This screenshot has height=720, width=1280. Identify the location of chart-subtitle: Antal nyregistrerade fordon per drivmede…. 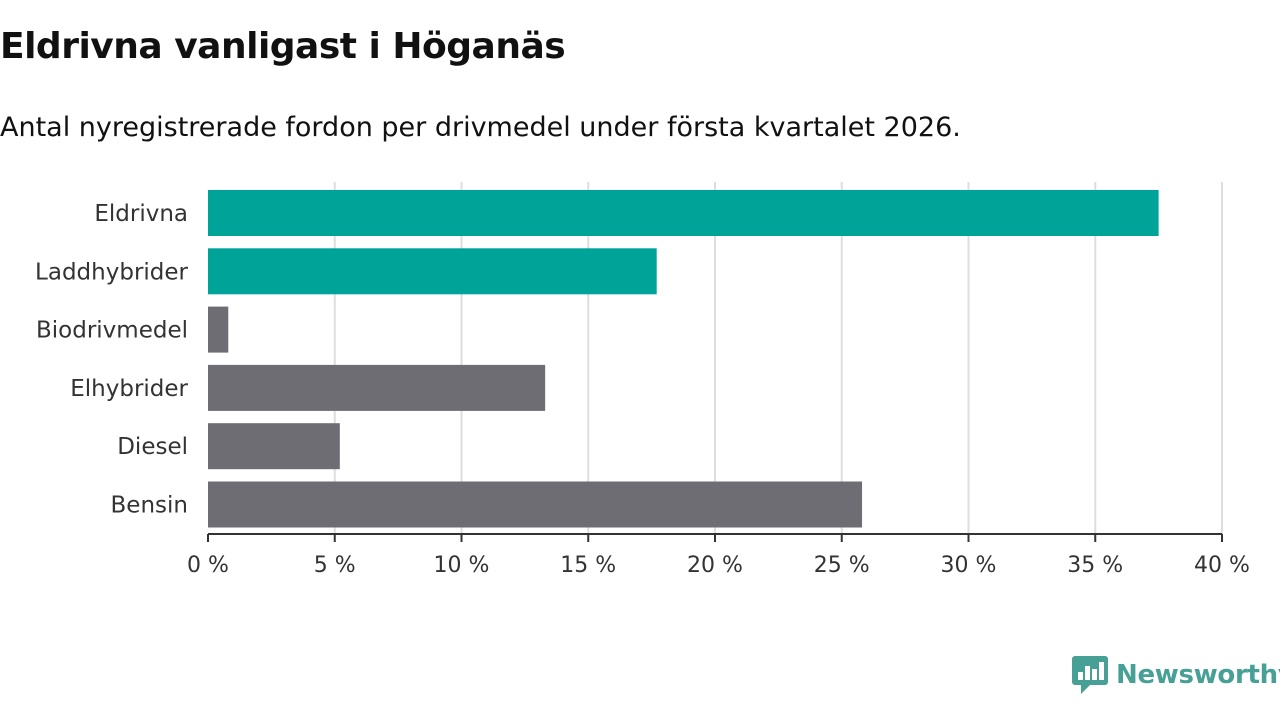
(480, 127).